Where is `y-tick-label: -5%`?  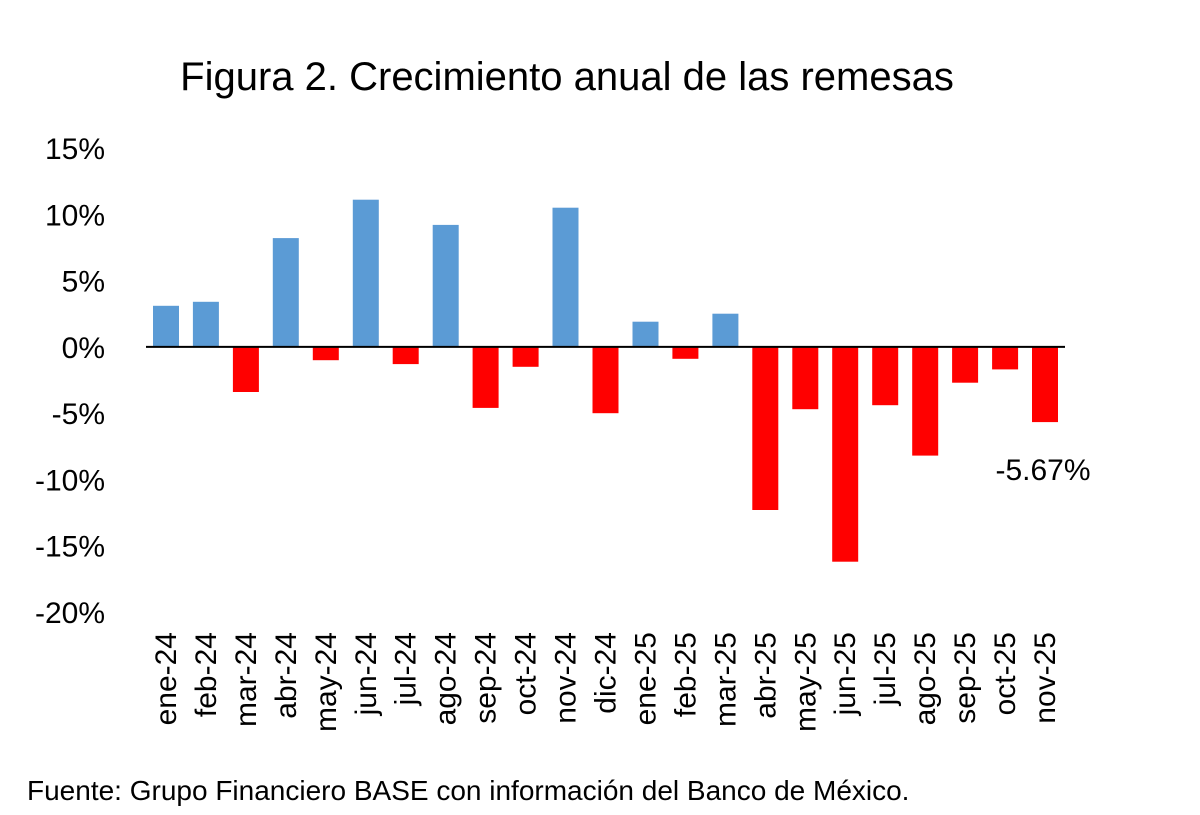
y-tick-label: -5% is located at coordinates (78, 414).